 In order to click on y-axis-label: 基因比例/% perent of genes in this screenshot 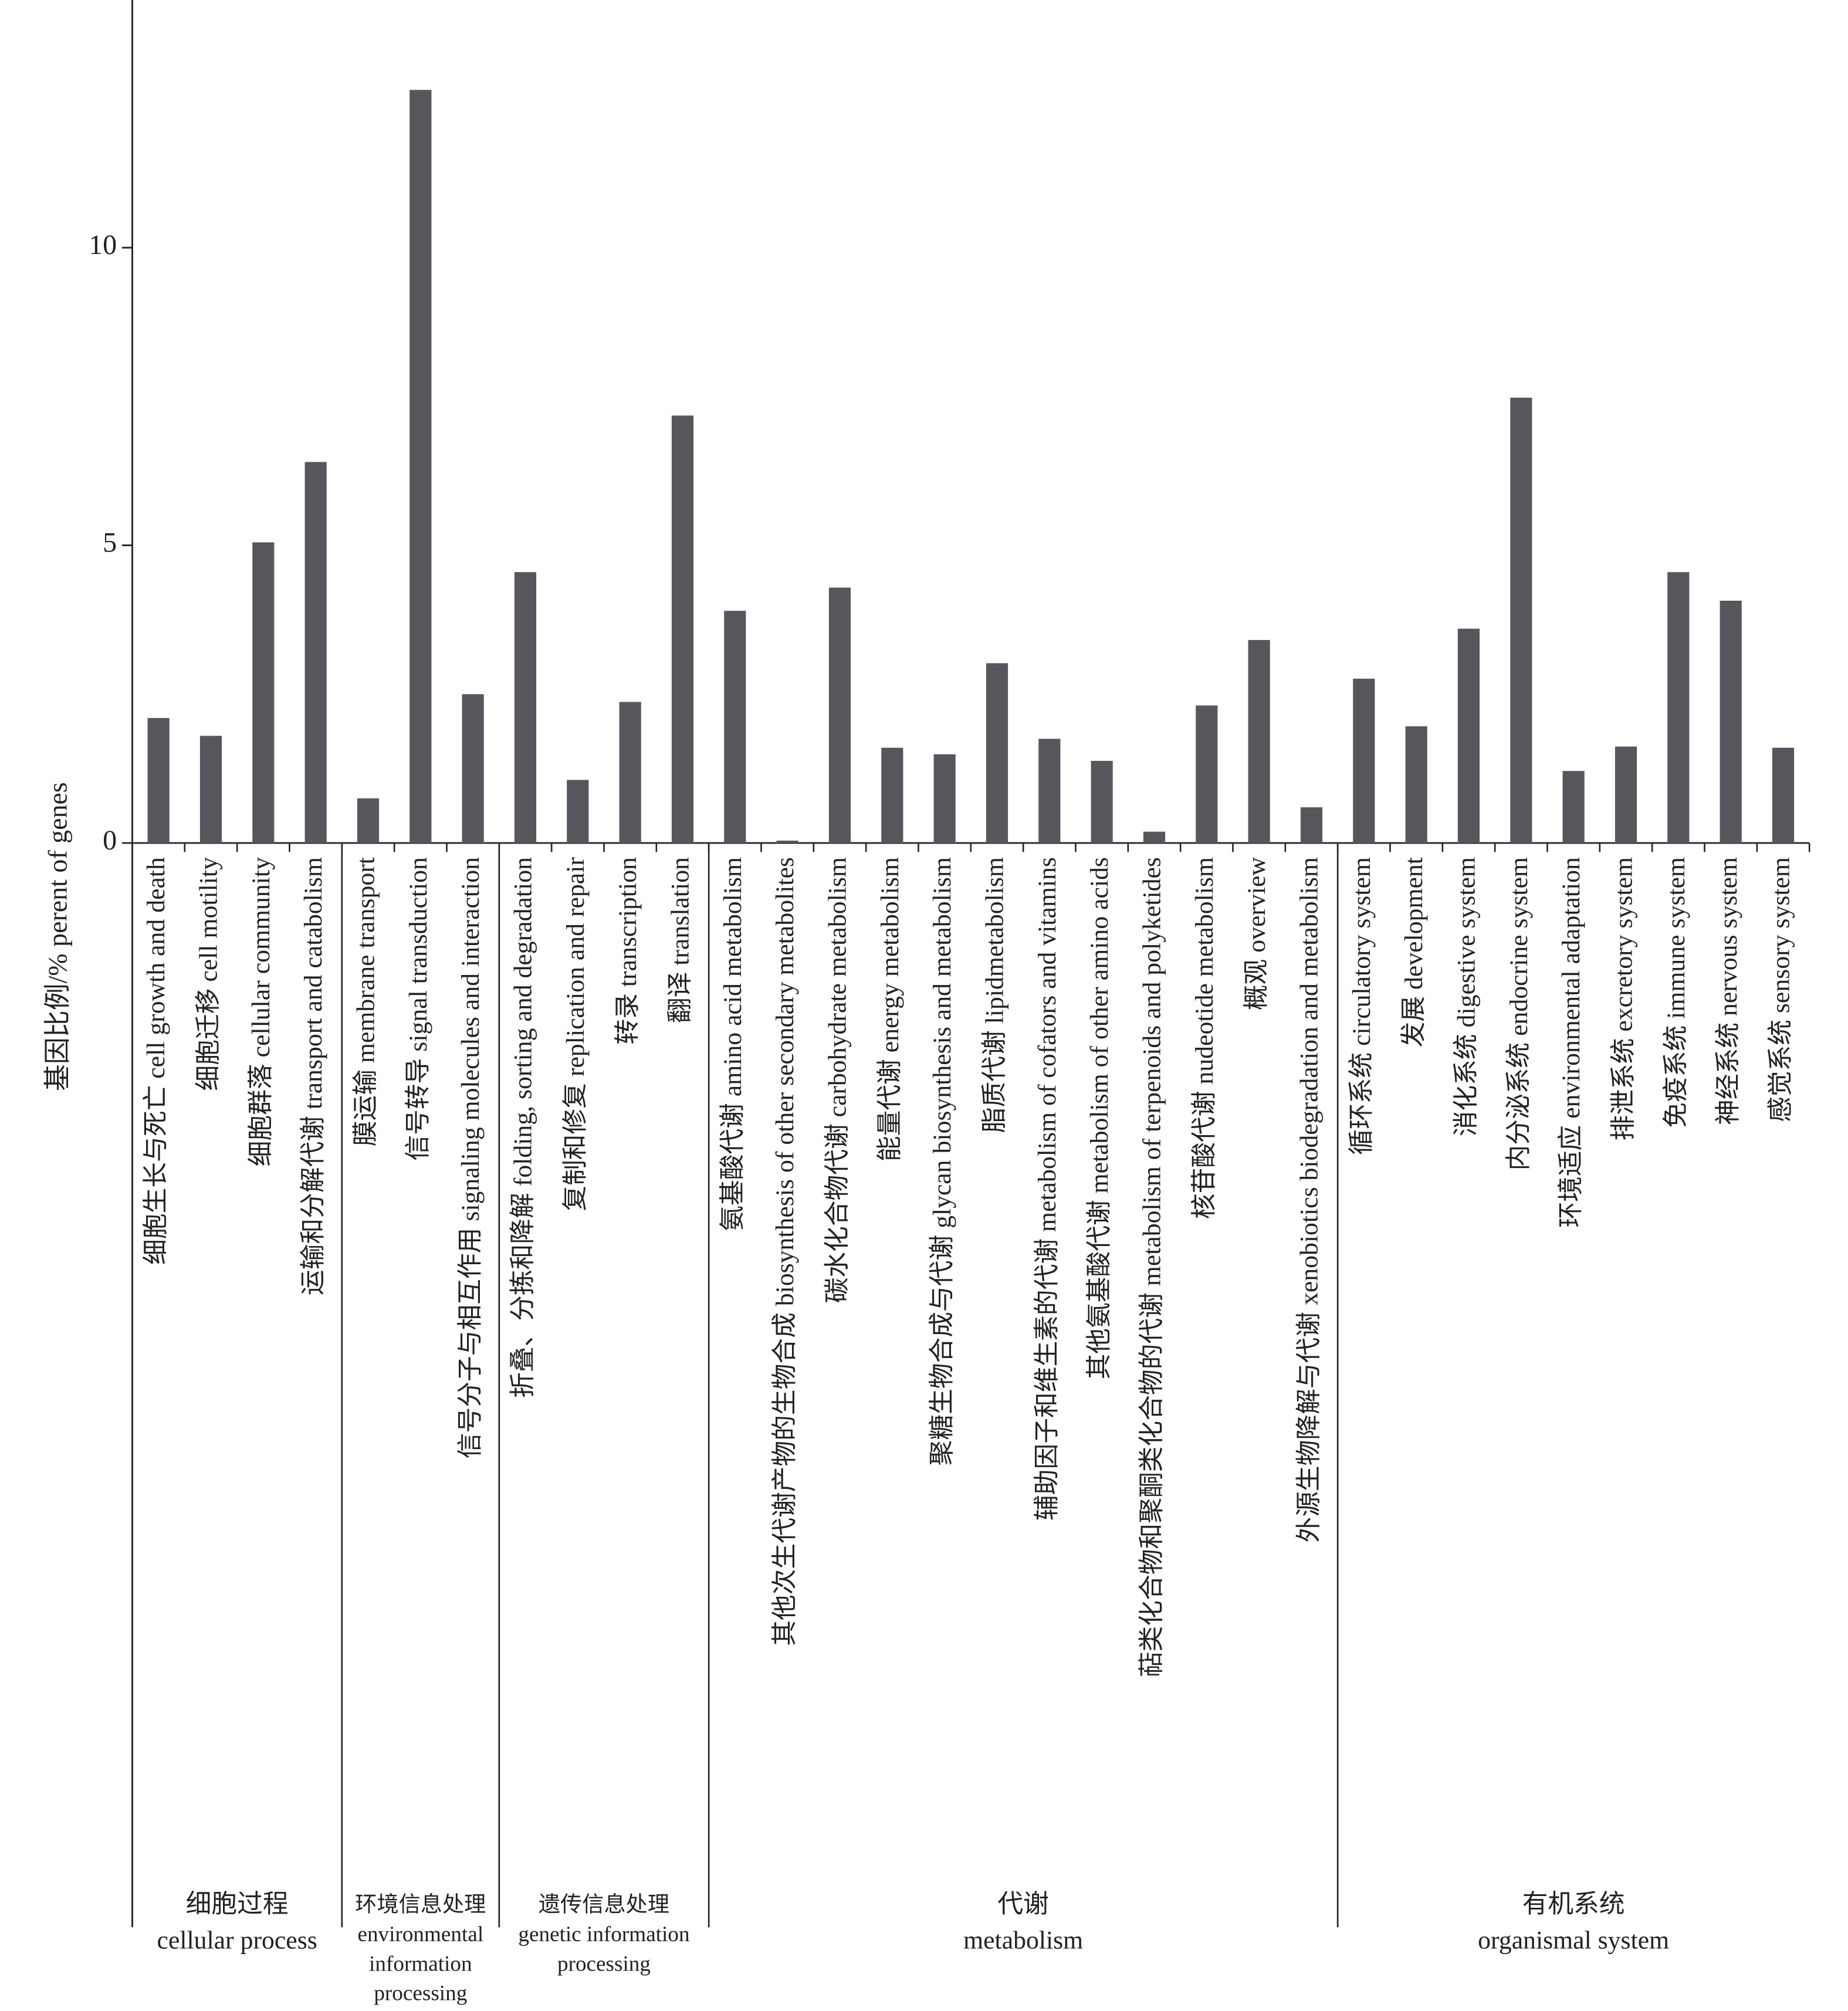, I will do `click(58, 936)`.